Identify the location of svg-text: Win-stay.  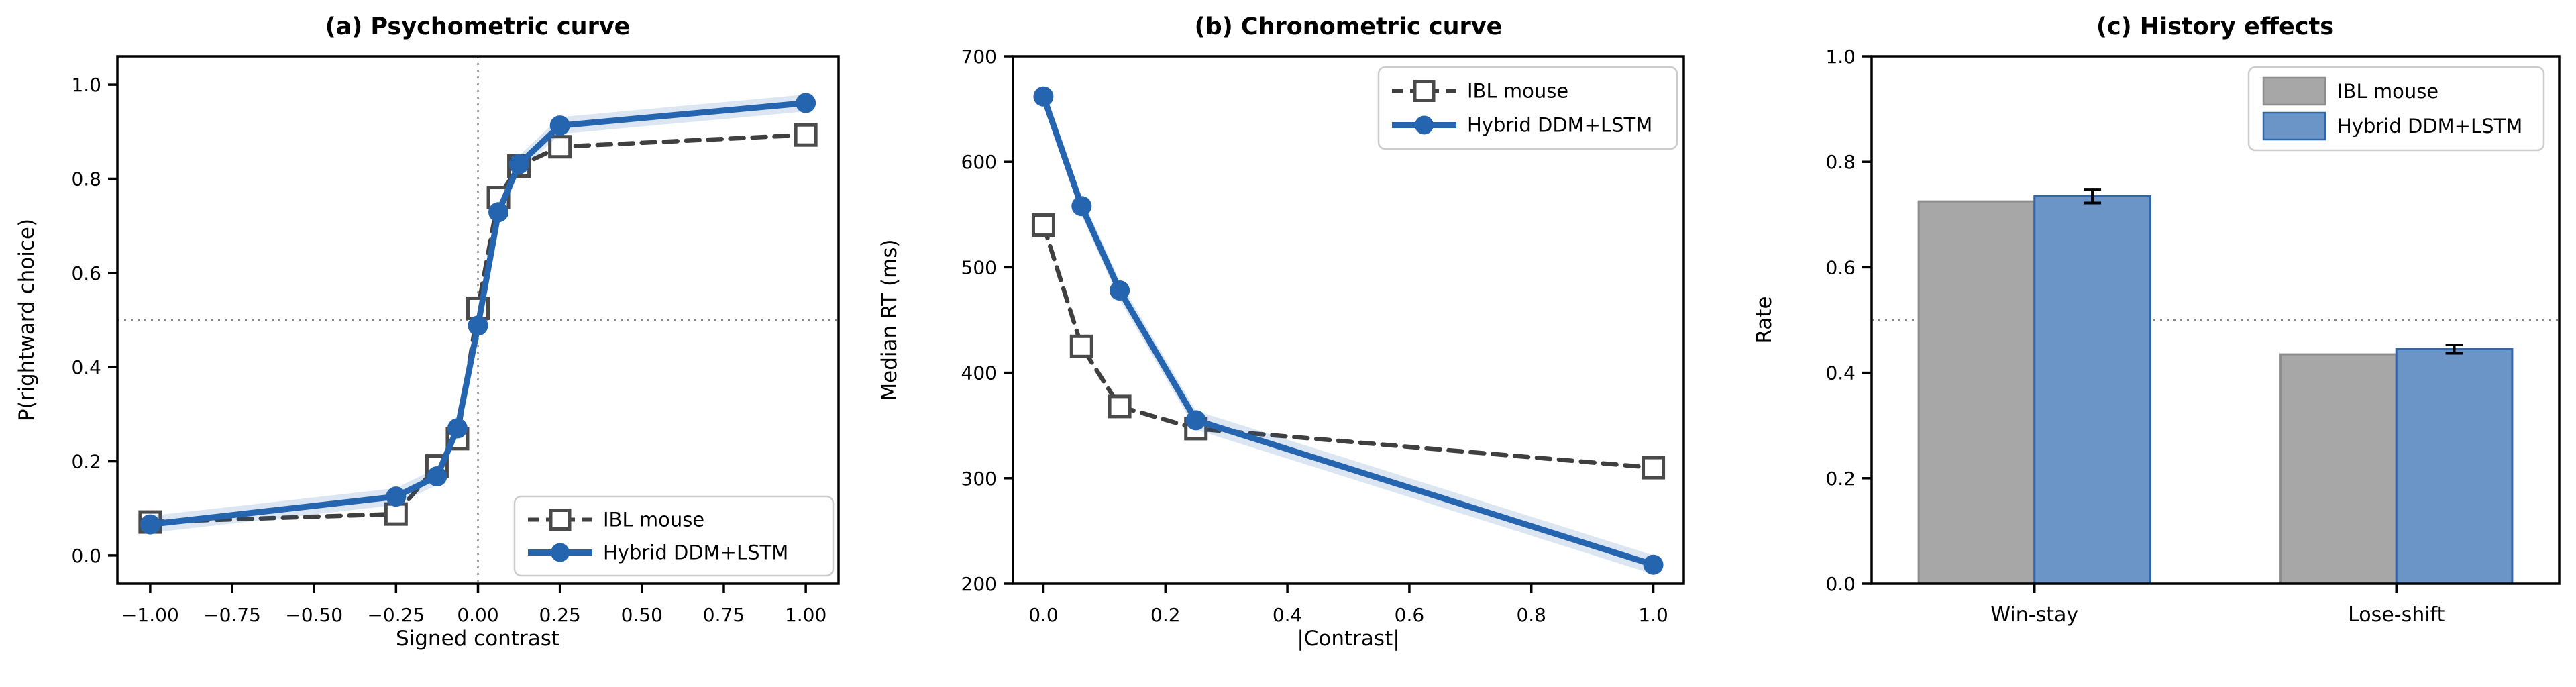
(2034, 615).